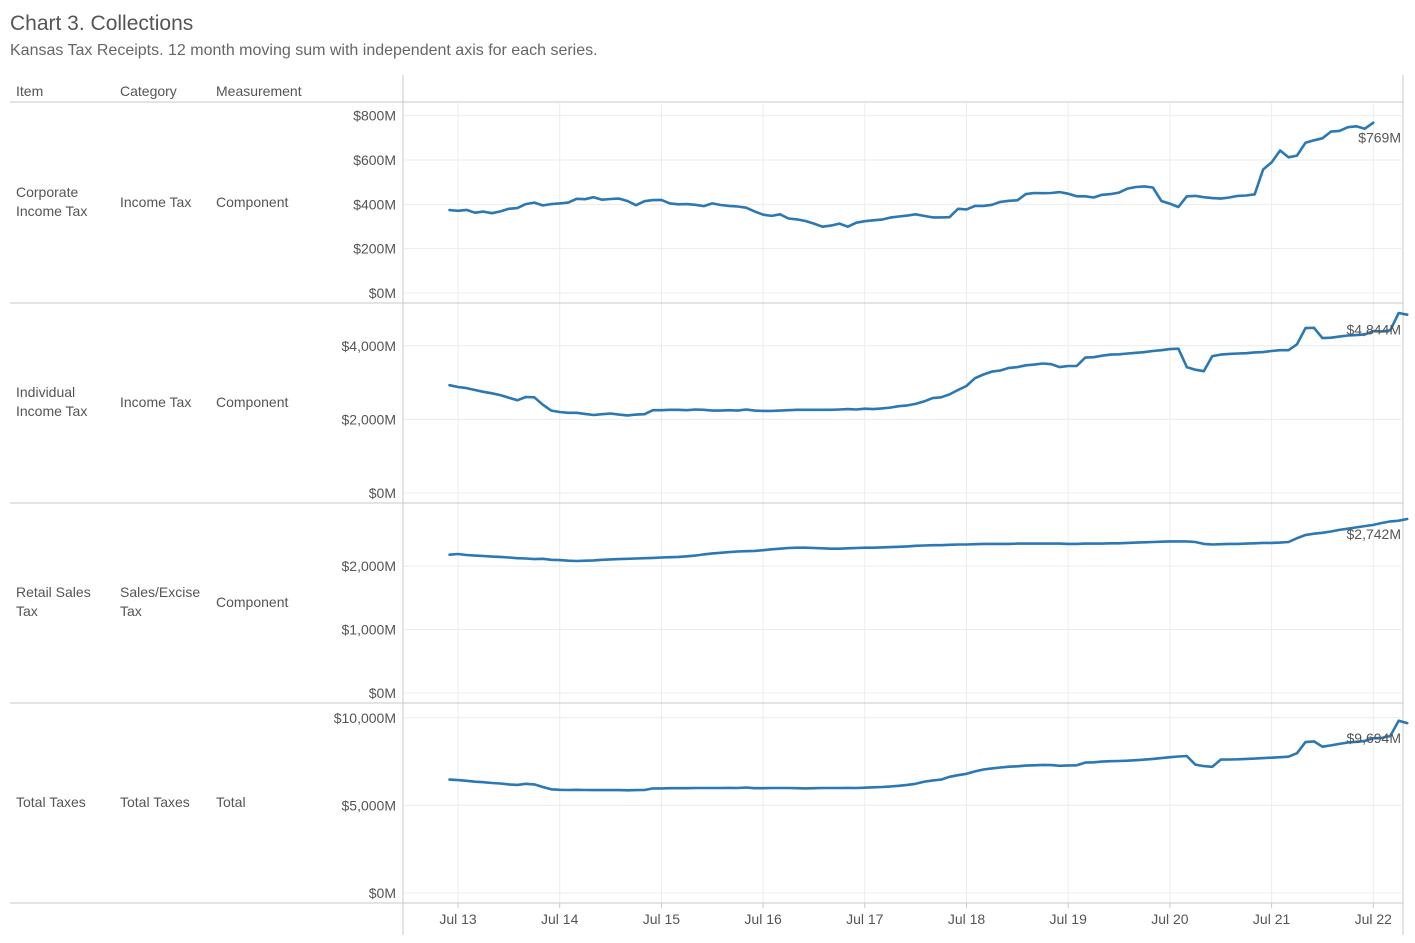 The height and width of the screenshot is (943, 1415). I want to click on x-tick-label: Jul 14, so click(560, 919).